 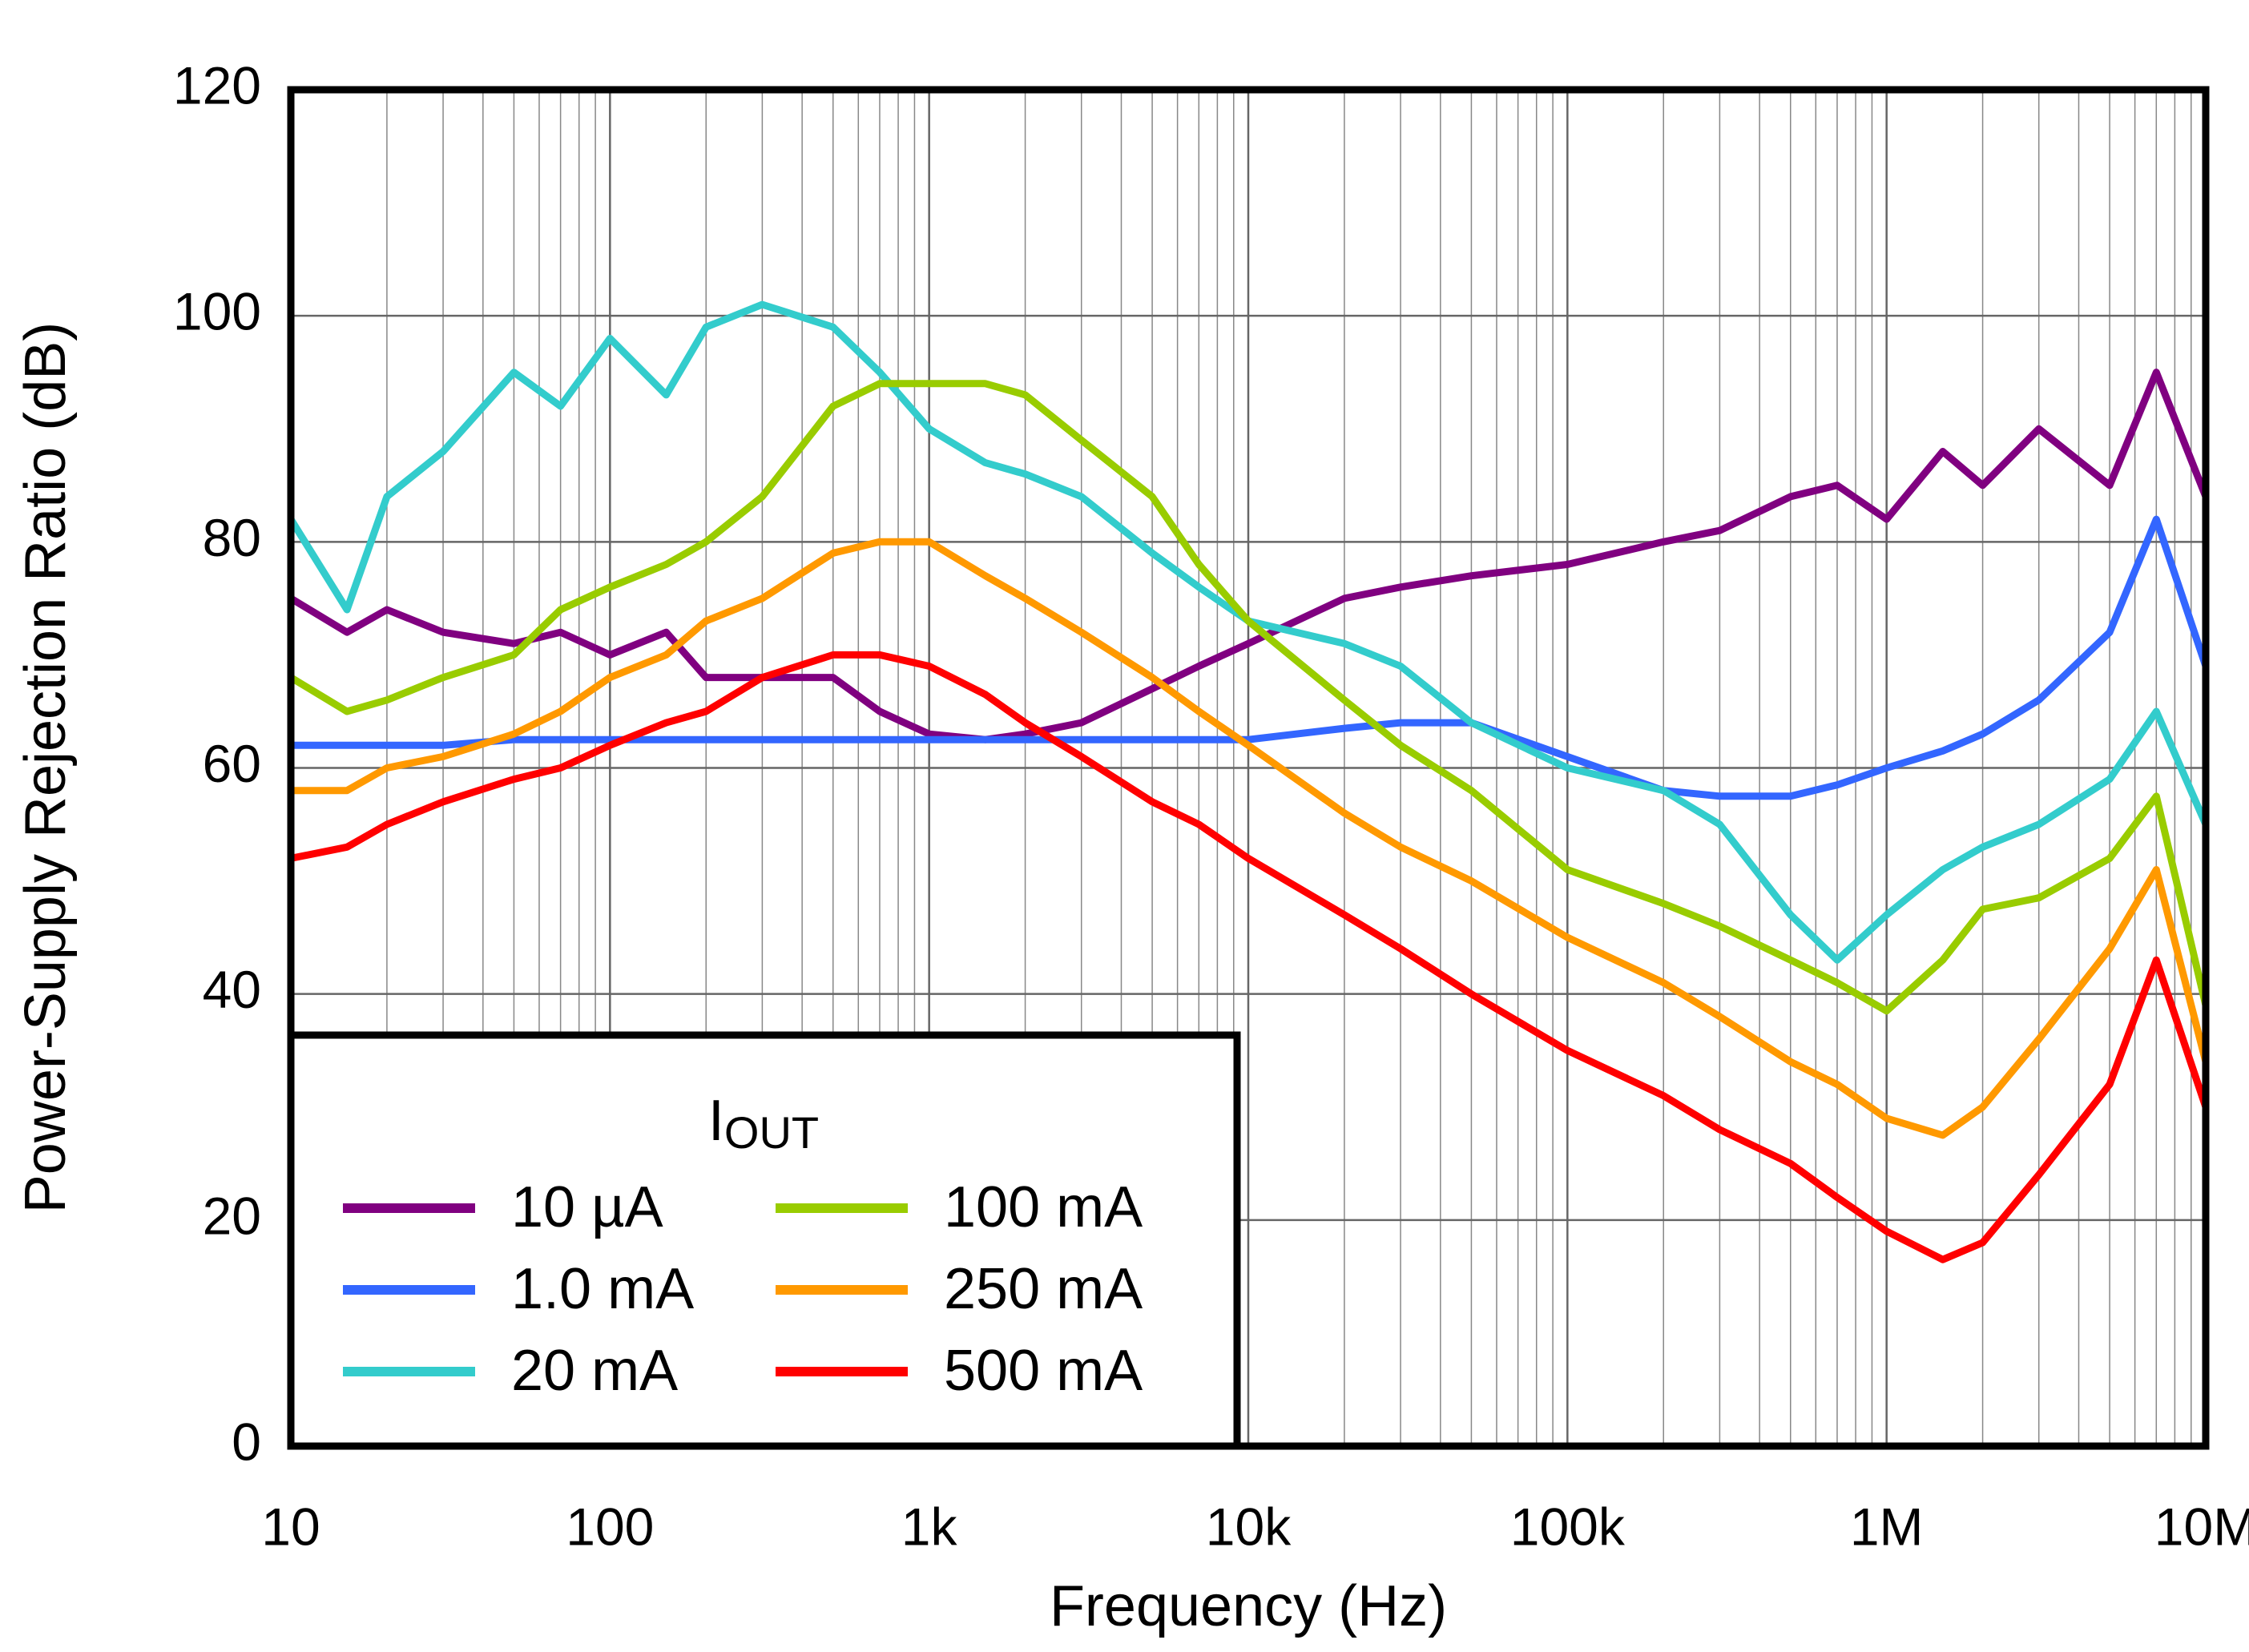 I want to click on x-tick-label: 1k, so click(x=930, y=1527).